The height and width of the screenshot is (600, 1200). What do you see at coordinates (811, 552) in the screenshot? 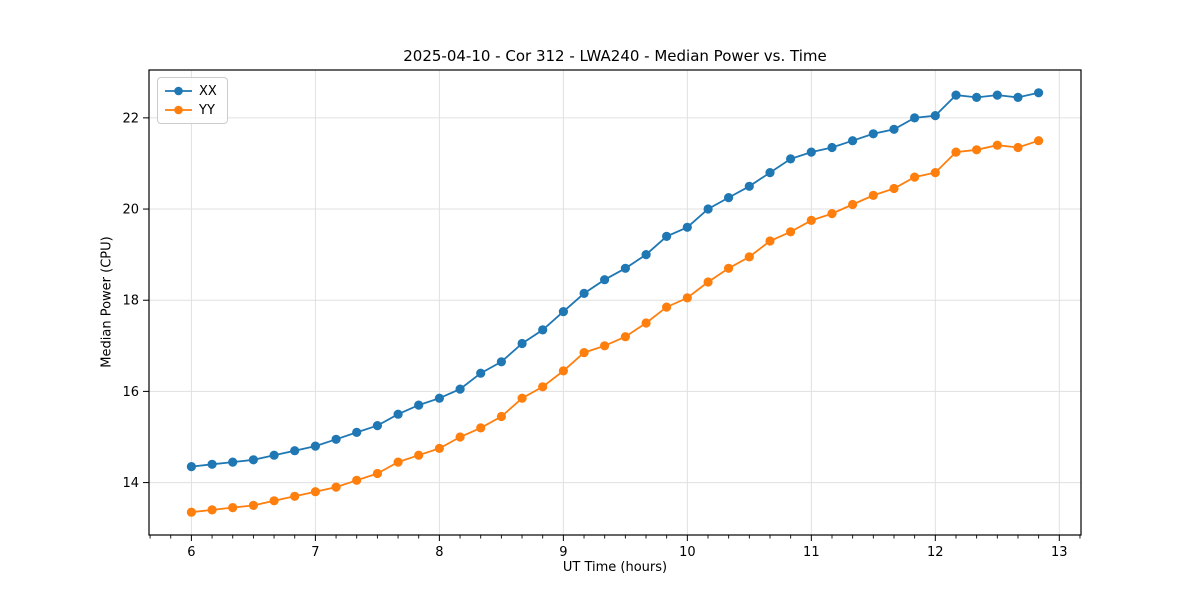
I see `x-tick-label: 11` at bounding box center [811, 552].